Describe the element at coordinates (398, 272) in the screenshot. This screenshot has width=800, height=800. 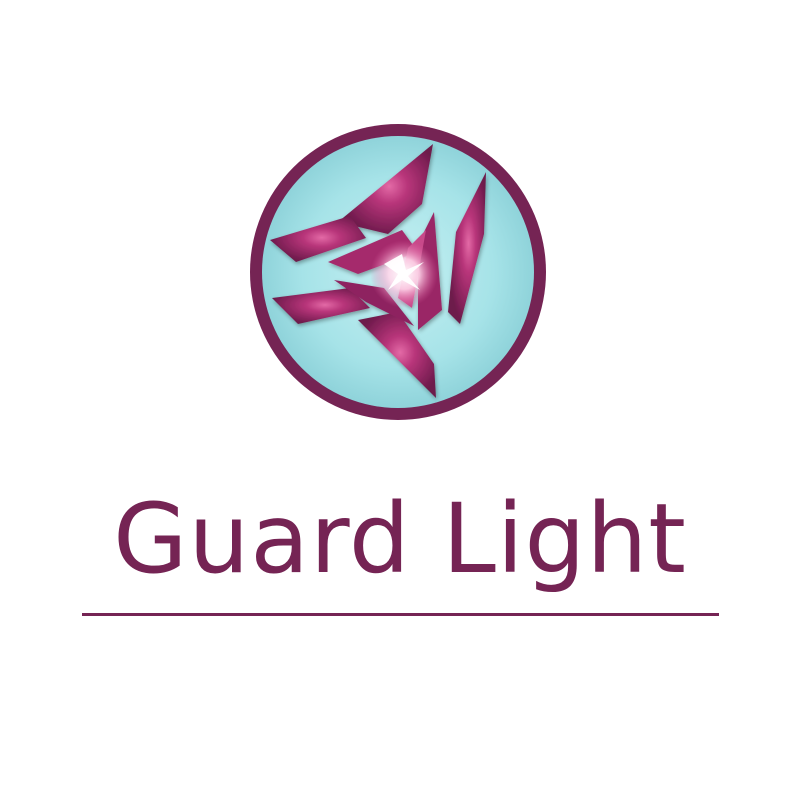
I see `guard-light-emblem-icon` at that location.